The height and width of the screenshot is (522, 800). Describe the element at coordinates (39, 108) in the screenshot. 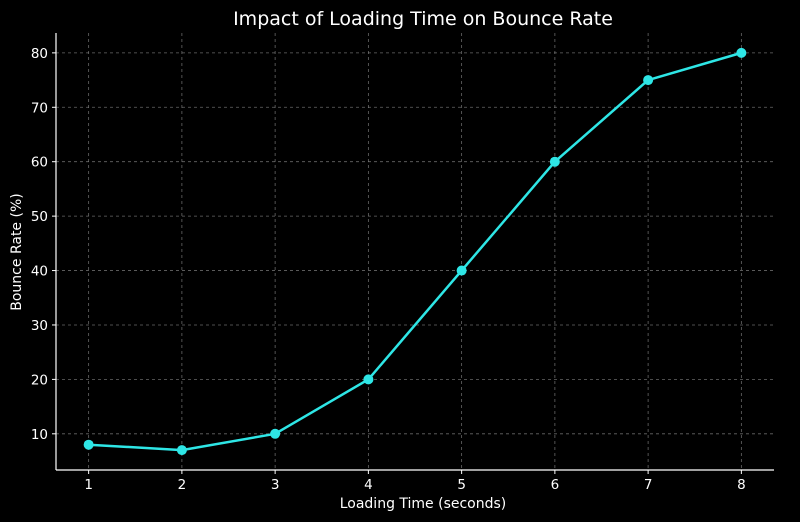

I see `y-tick-label: 70` at that location.